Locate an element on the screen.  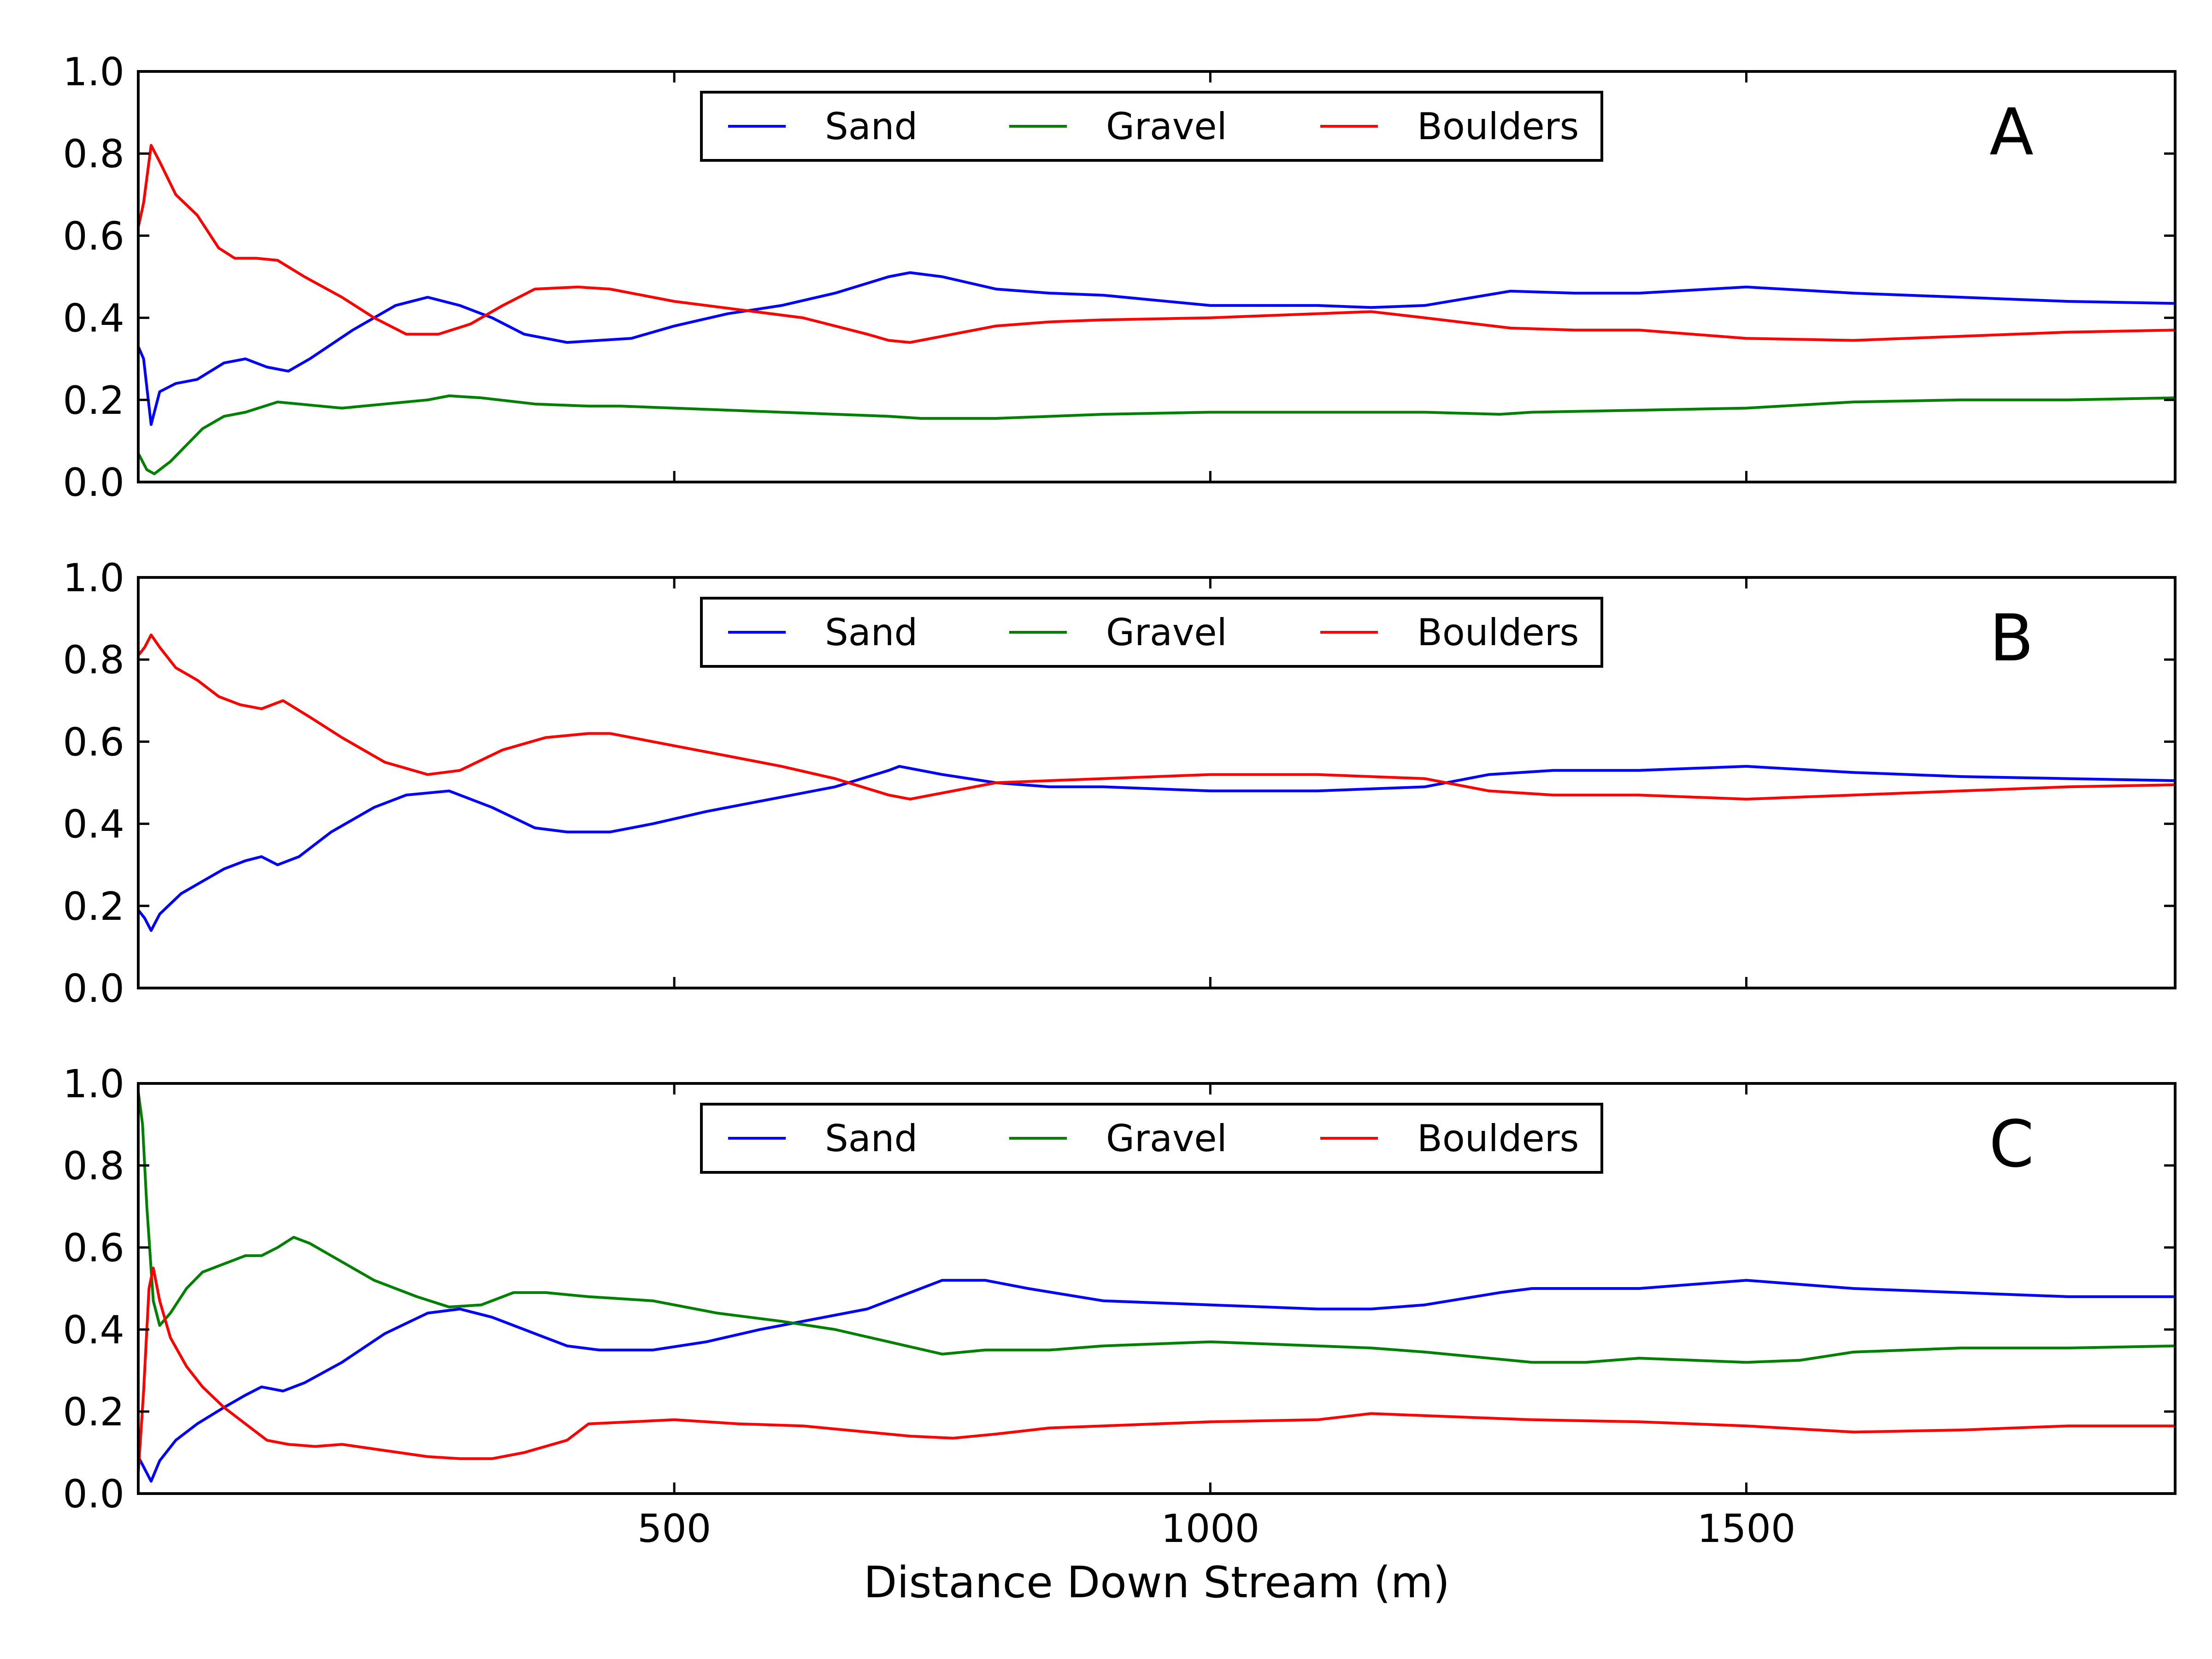
x-axis-title: Distance Down Stream (m) is located at coordinates (1157, 1583).